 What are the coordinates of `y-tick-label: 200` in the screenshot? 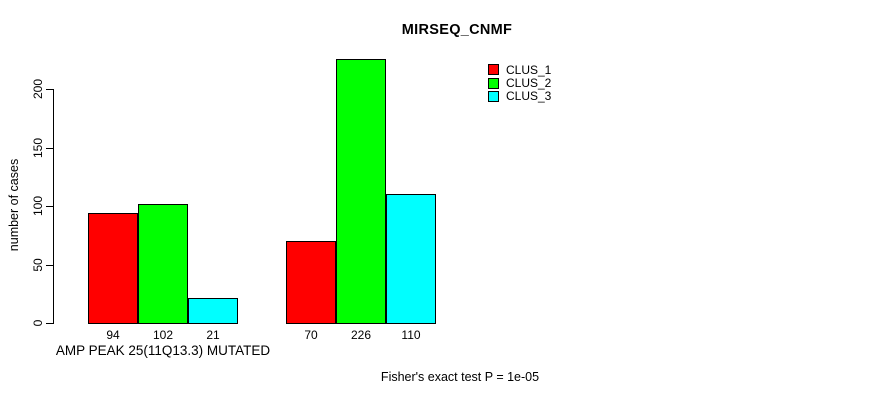 It's located at (38, 89).